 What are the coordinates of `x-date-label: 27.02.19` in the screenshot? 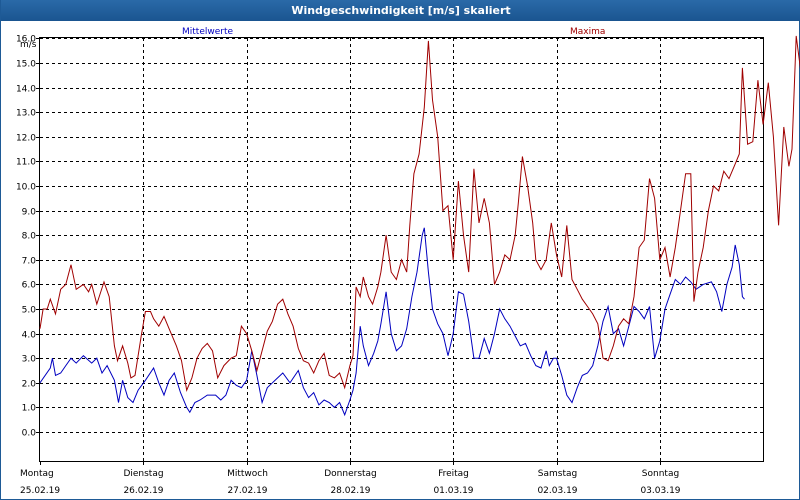 It's located at (247, 491).